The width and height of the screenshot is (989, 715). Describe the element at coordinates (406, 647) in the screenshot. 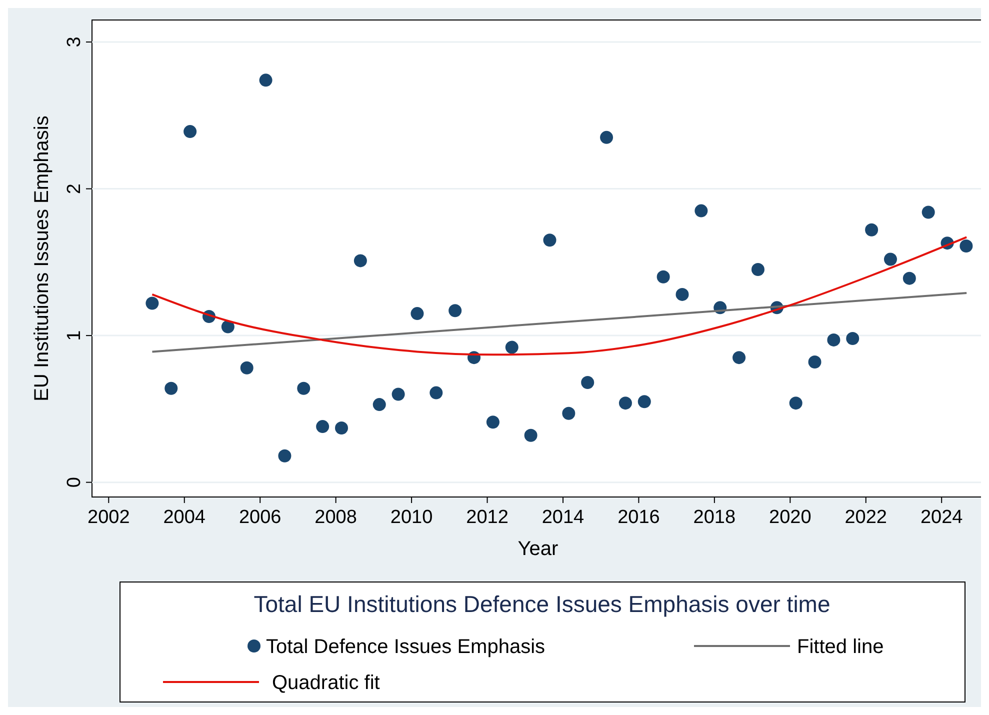

I see `legend-label: Total Defence Issues Emphasis` at that location.